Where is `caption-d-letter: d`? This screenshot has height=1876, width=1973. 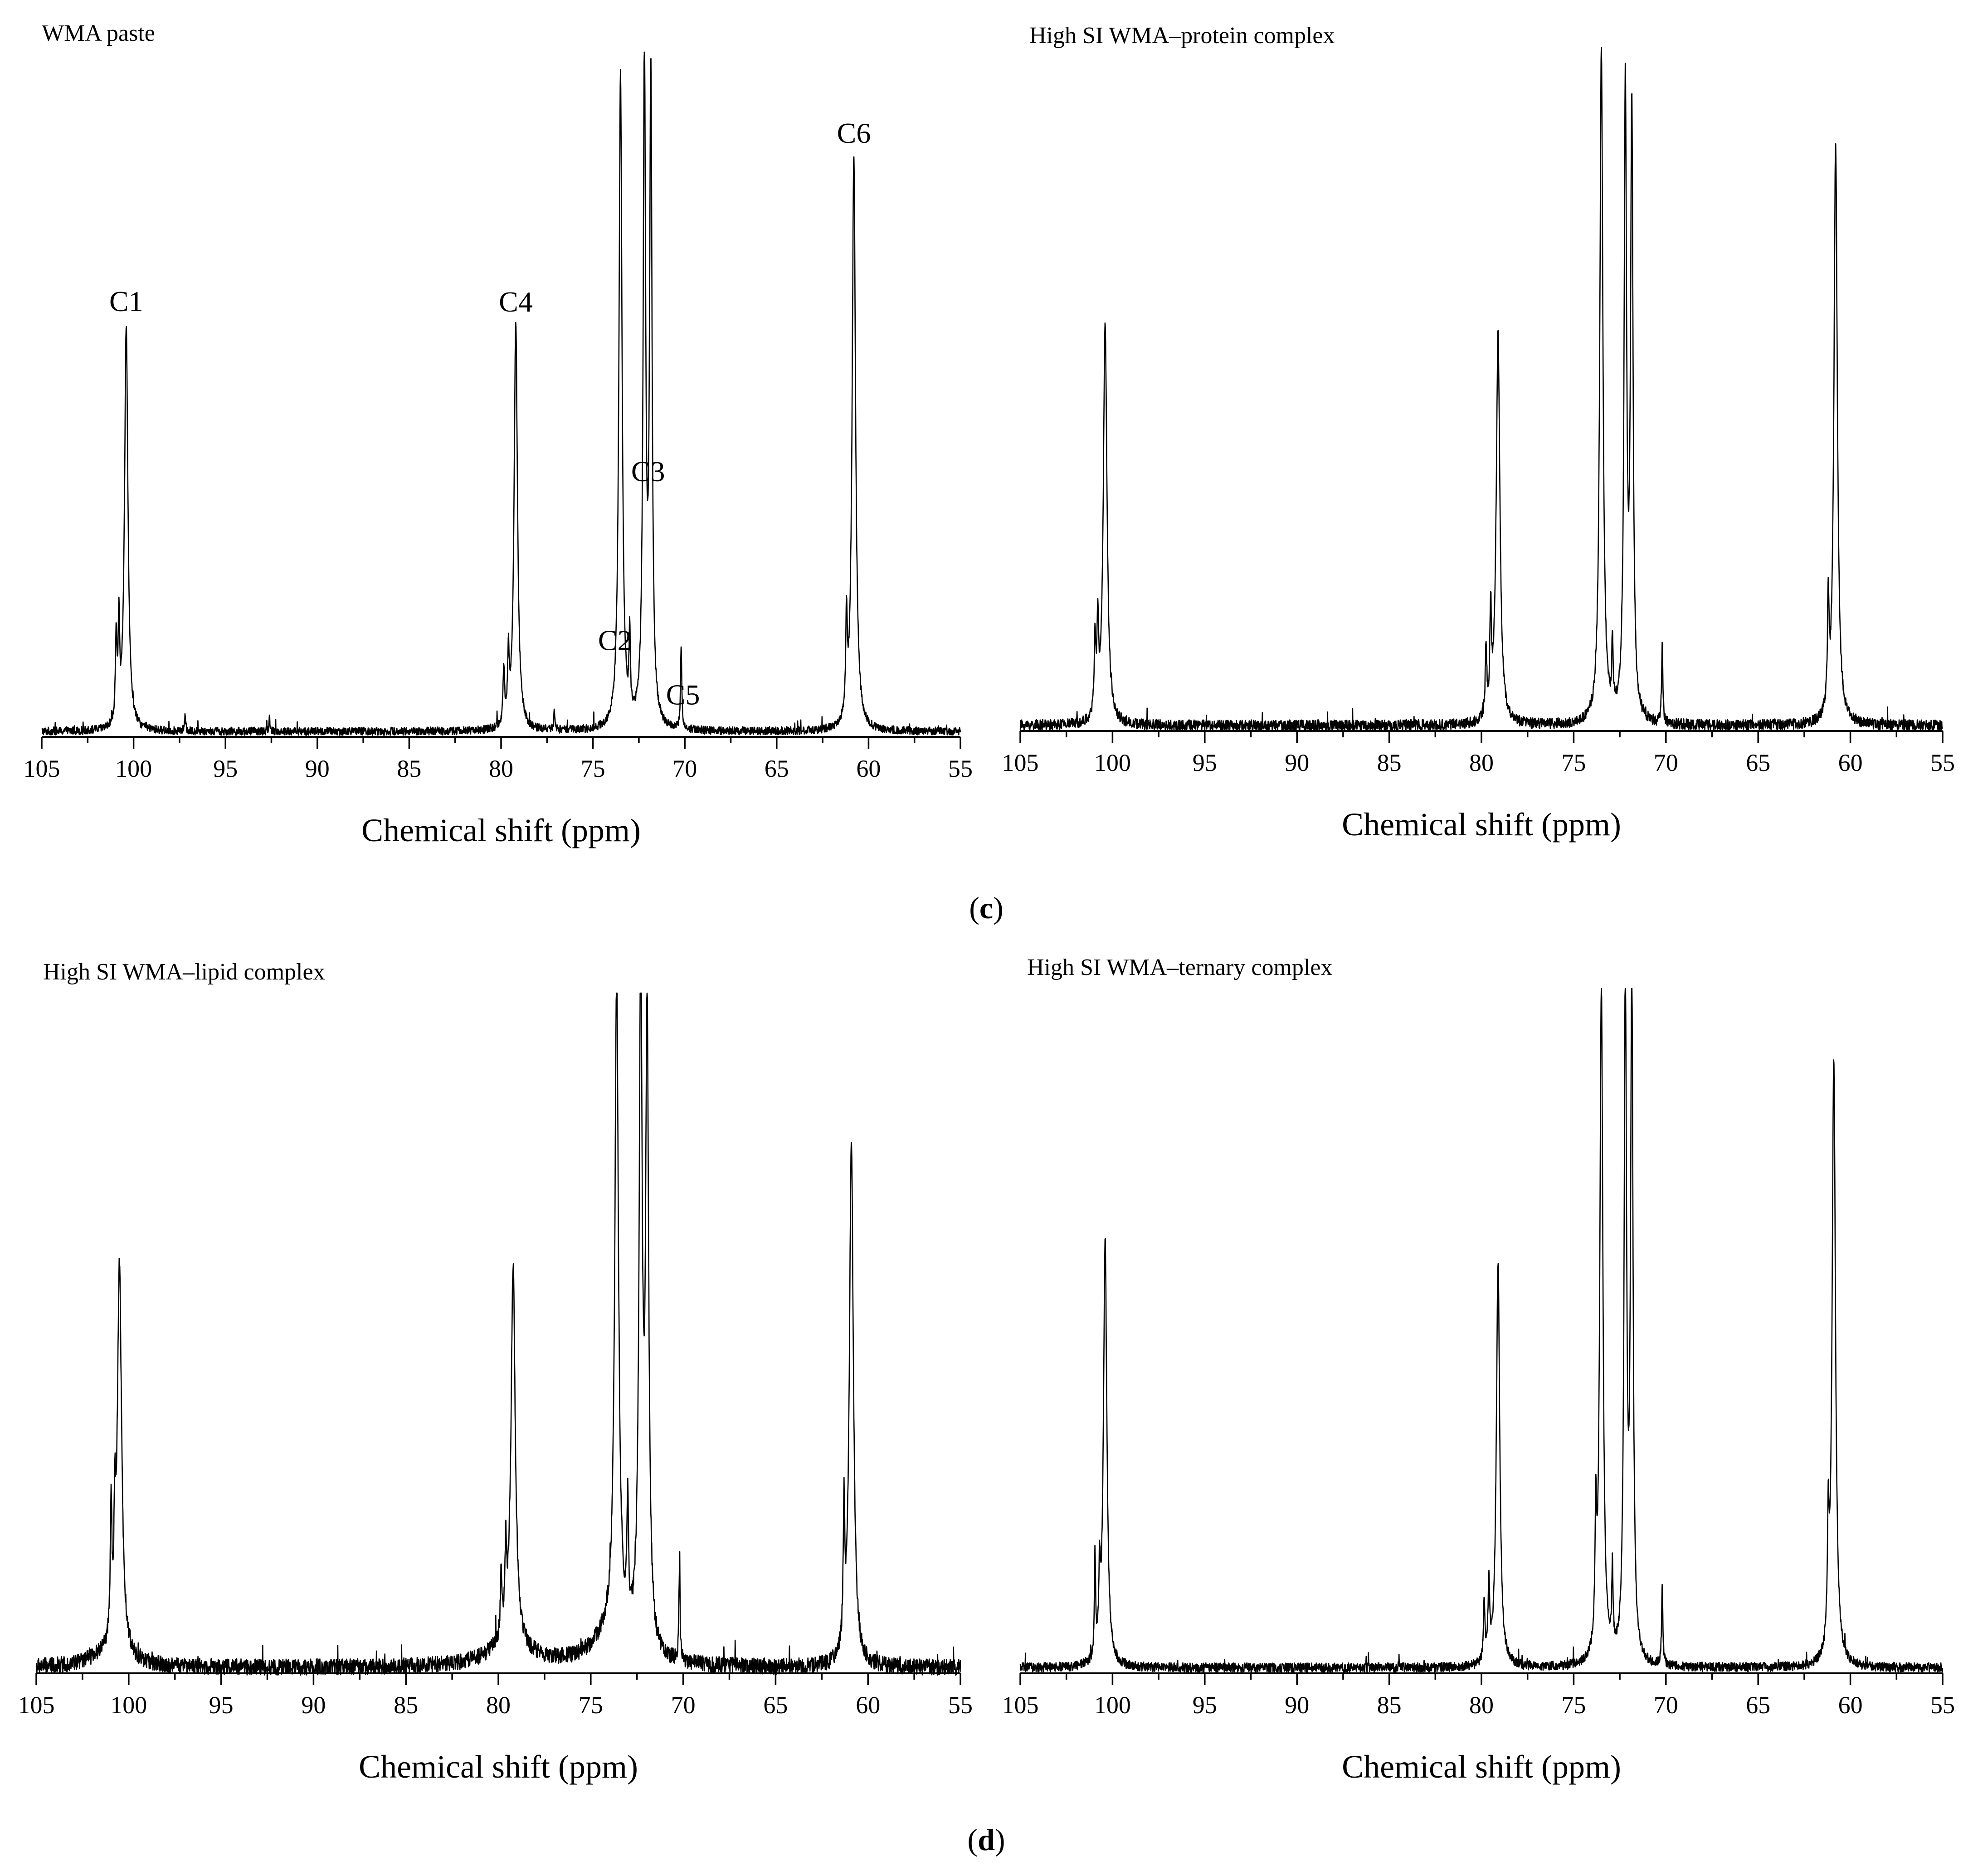 caption-d-letter: d is located at coordinates (986, 1839).